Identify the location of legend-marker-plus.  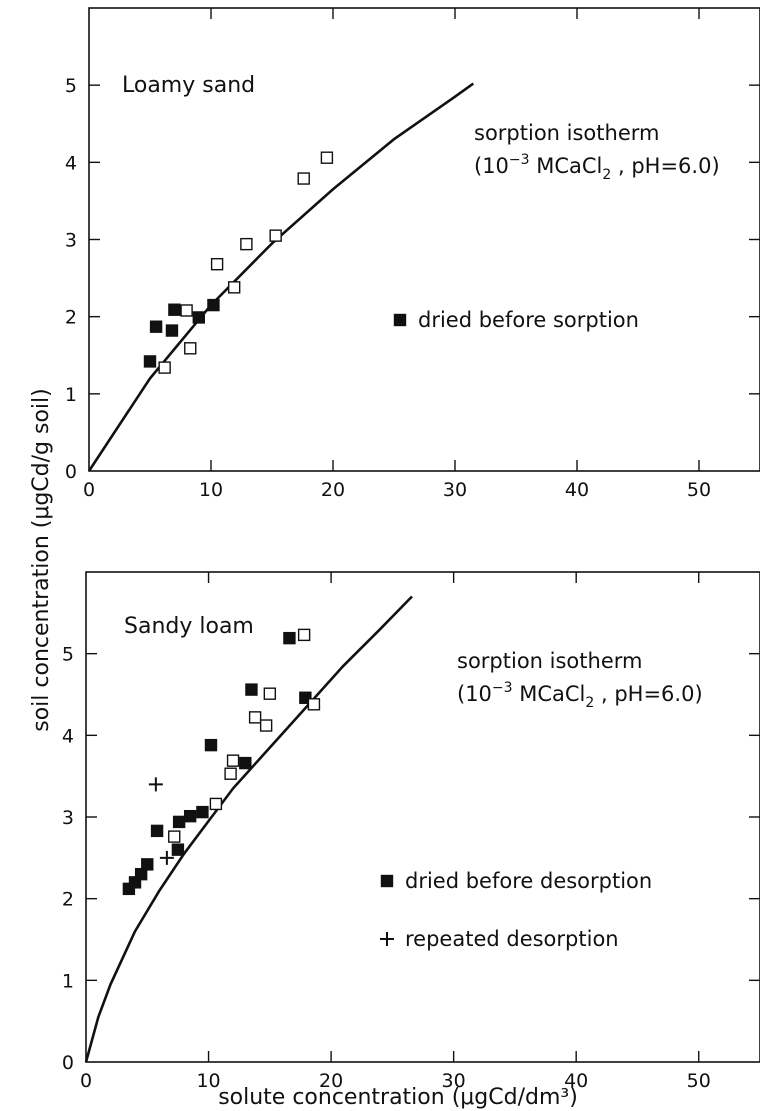
(387, 939).